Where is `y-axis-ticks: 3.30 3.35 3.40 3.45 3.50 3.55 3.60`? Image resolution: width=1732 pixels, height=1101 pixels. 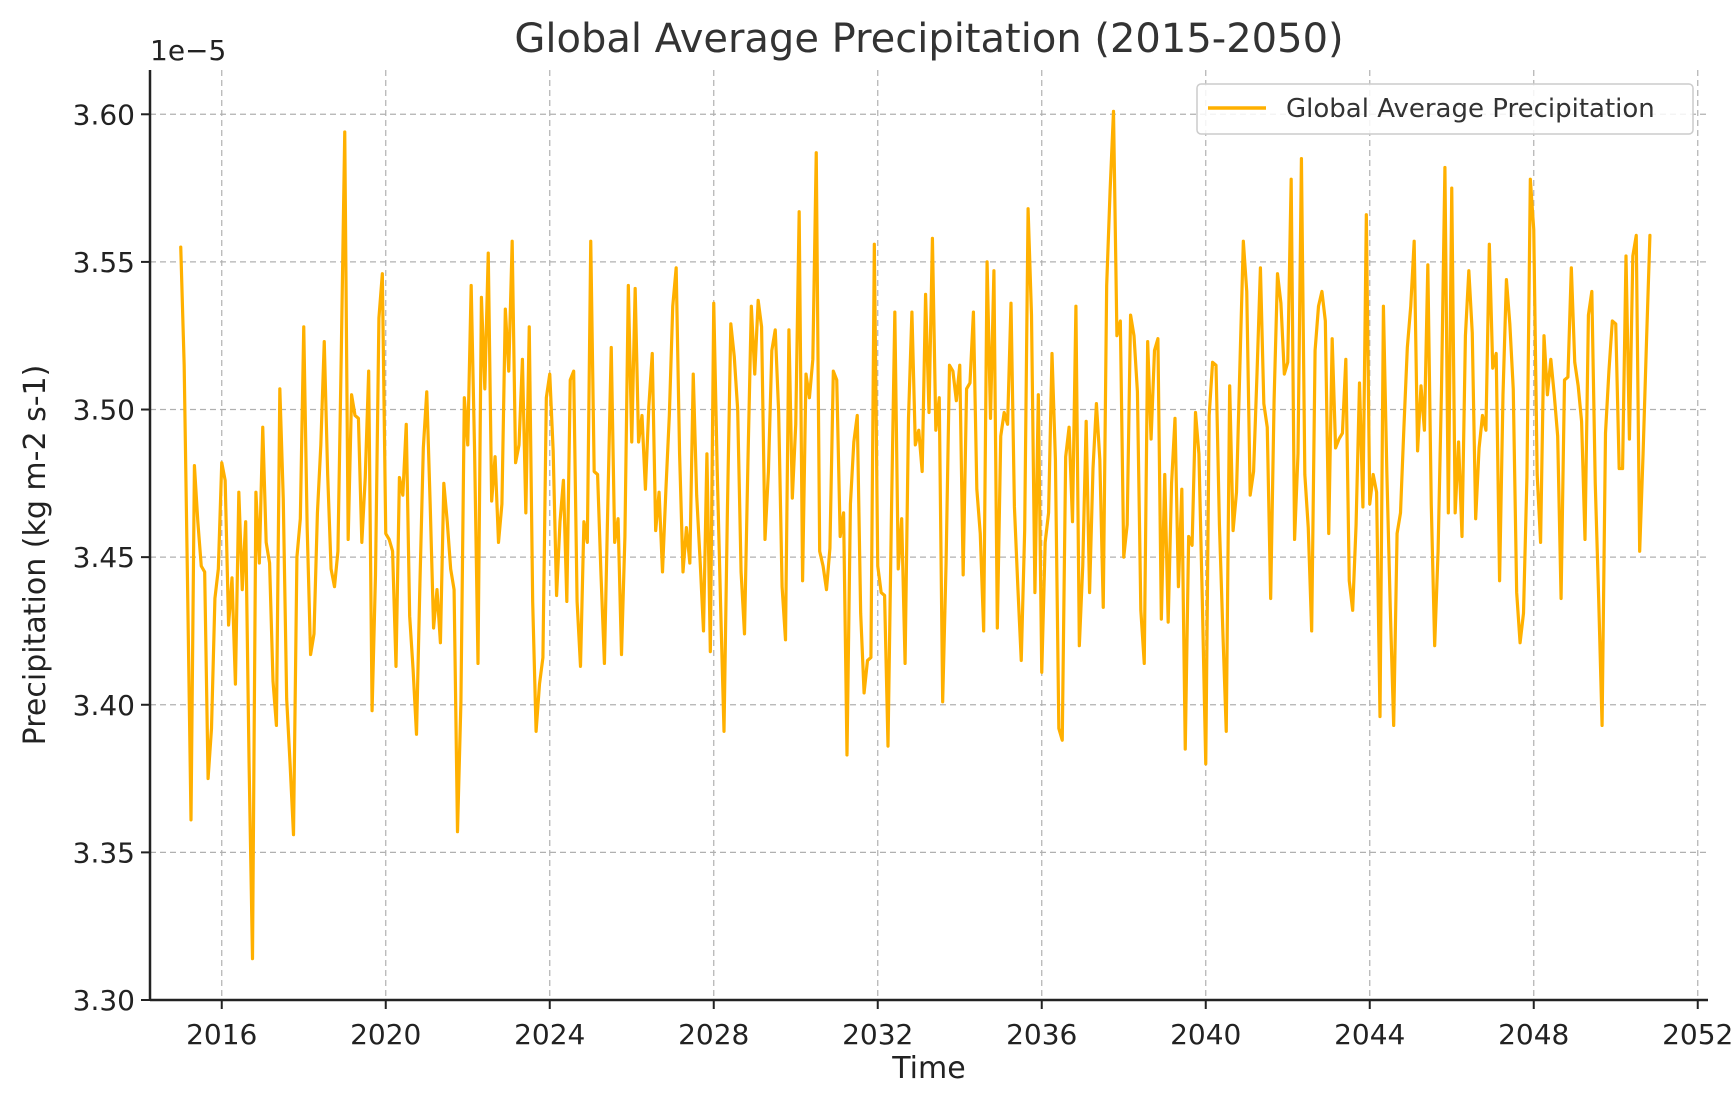 y-axis-ticks: 3.30 3.35 3.40 3.45 3.50 3.55 3.60 is located at coordinates (111, 557).